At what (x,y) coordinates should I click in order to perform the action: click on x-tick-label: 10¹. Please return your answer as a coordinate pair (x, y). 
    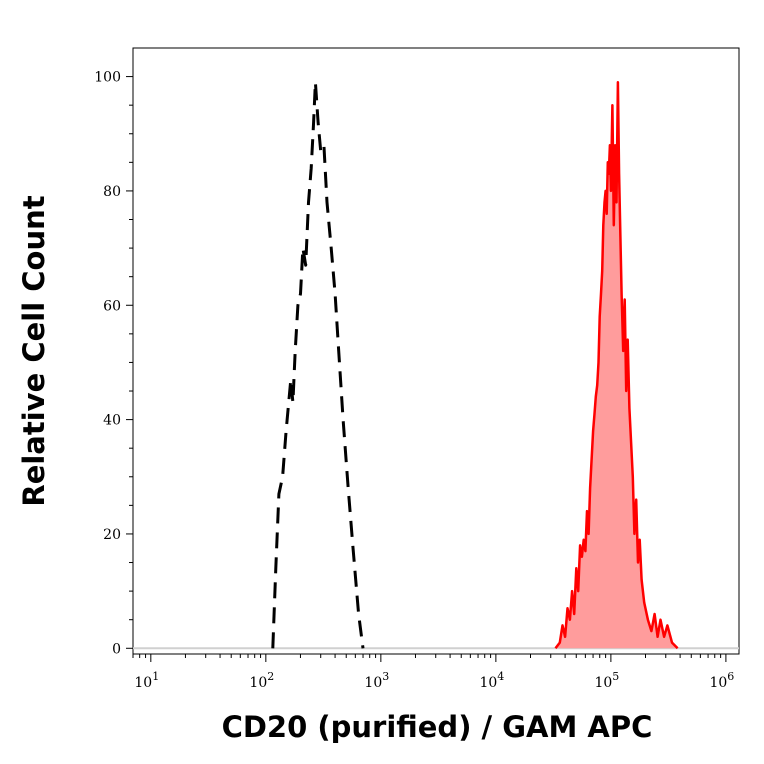
    Looking at the image, I should click on (146, 680).